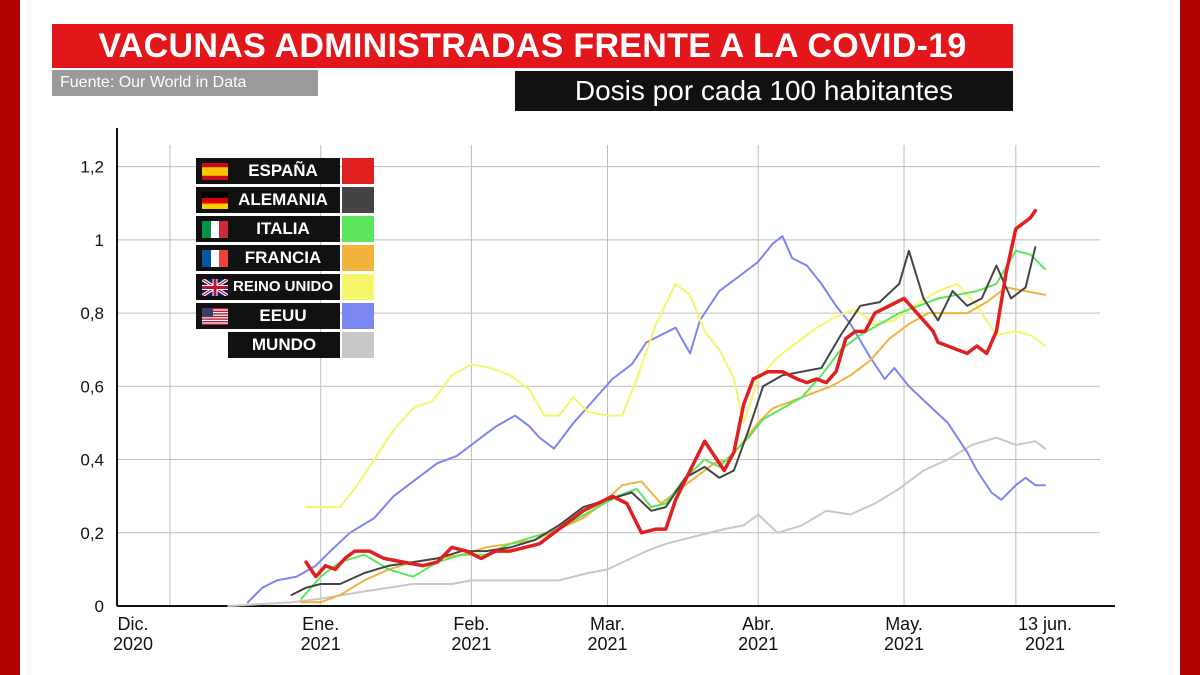 This screenshot has height=675, width=1200. What do you see at coordinates (99, 240) in the screenshot?
I see `y-tick-label: 1` at bounding box center [99, 240].